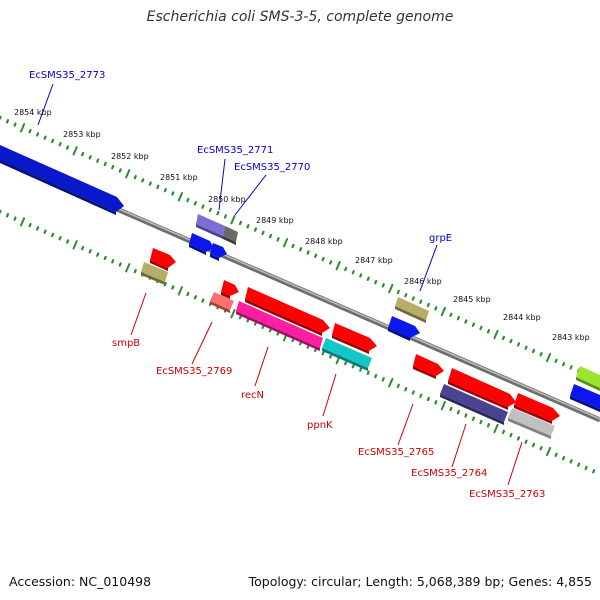 The image size is (600, 600). Describe the element at coordinates (67, 98) in the screenshot. I see `label-EcSMS35_2773: EcSMS35_2773` at that location.